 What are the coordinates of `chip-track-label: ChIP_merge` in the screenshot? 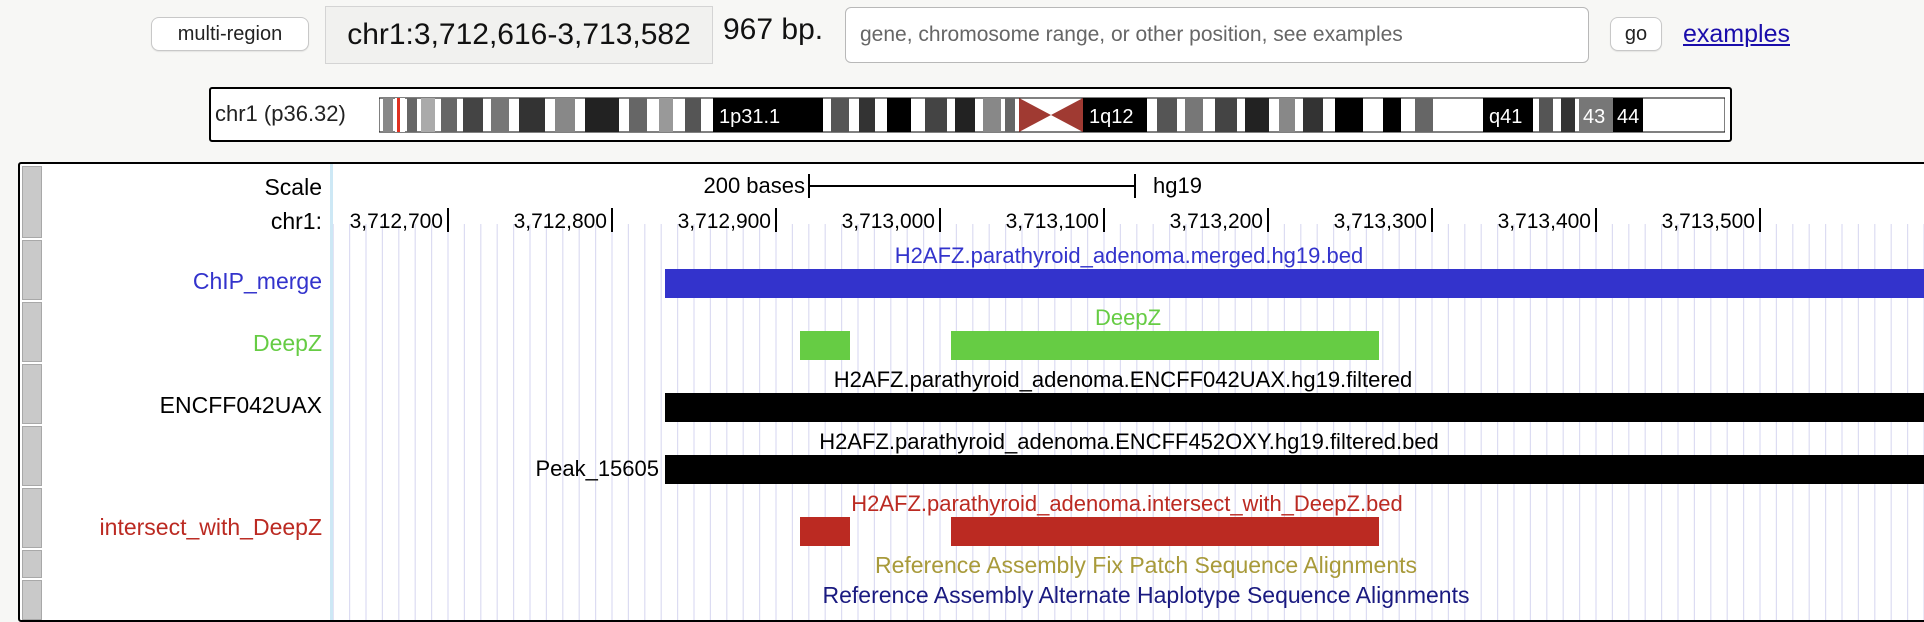 It's located at (257, 281).